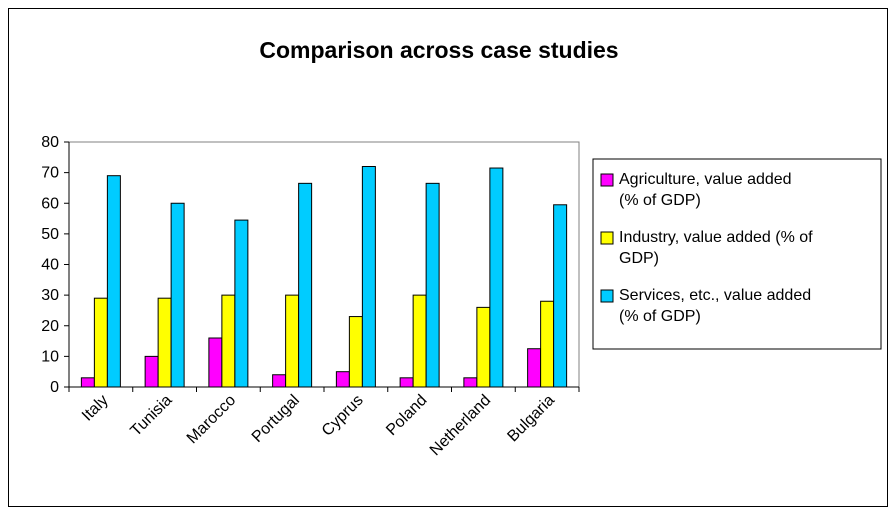  Describe the element at coordinates (50, 326) in the screenshot. I see `y-tick-label: 20` at that location.